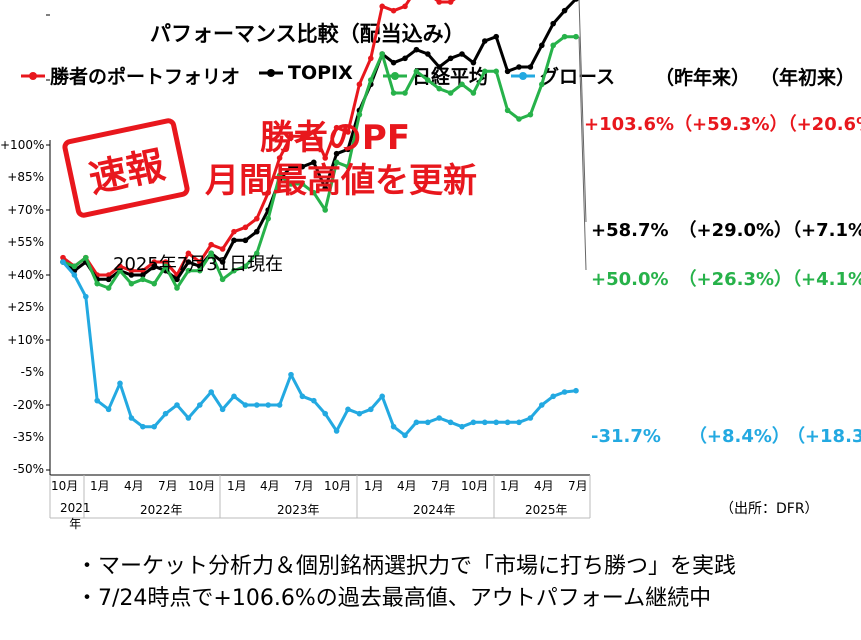 This screenshot has width=861, height=640. I want to click on y-tick-label: +100%, so click(22, 145).